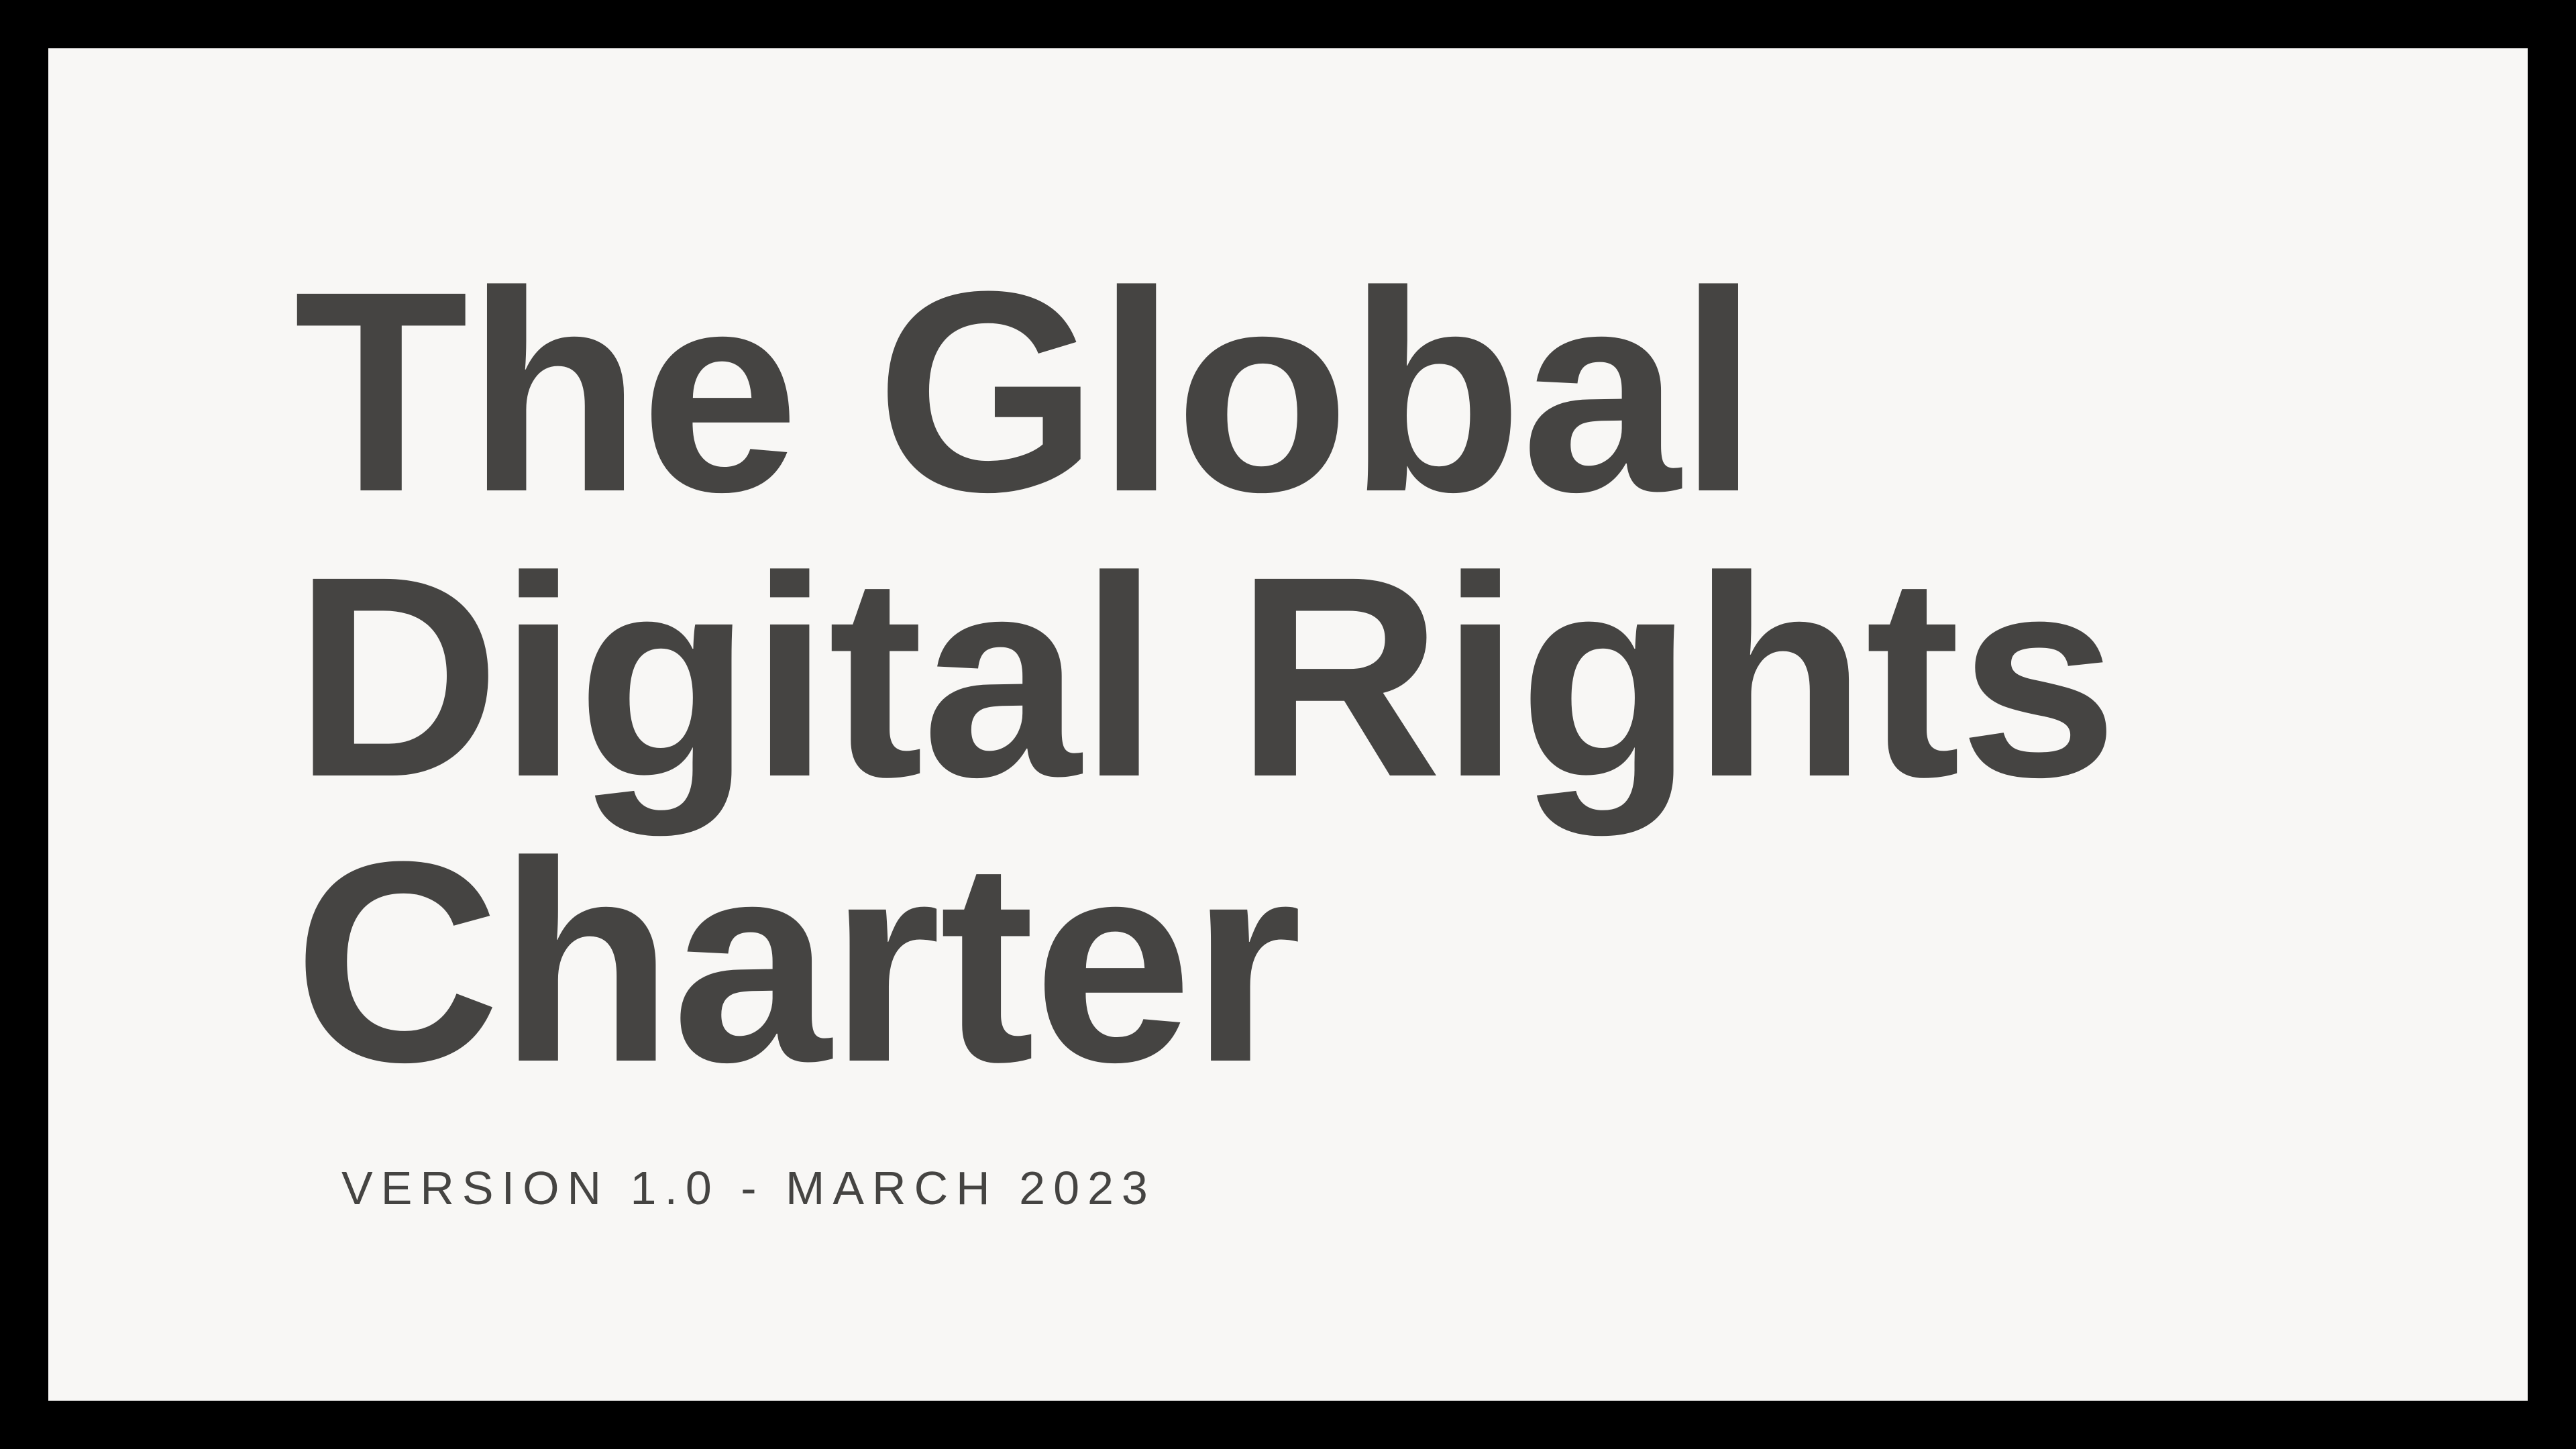  I want to click on title-line: Charter, so click(798, 962).